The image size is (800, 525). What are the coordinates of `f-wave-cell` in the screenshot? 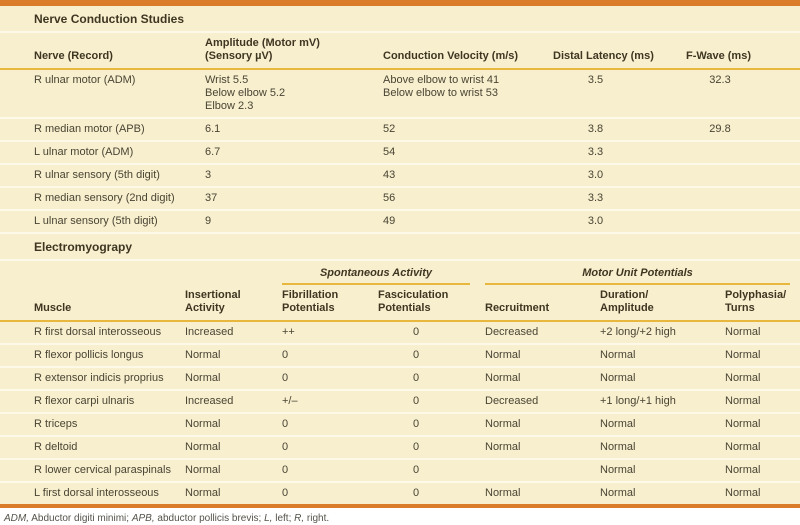 It's located at (735, 221).